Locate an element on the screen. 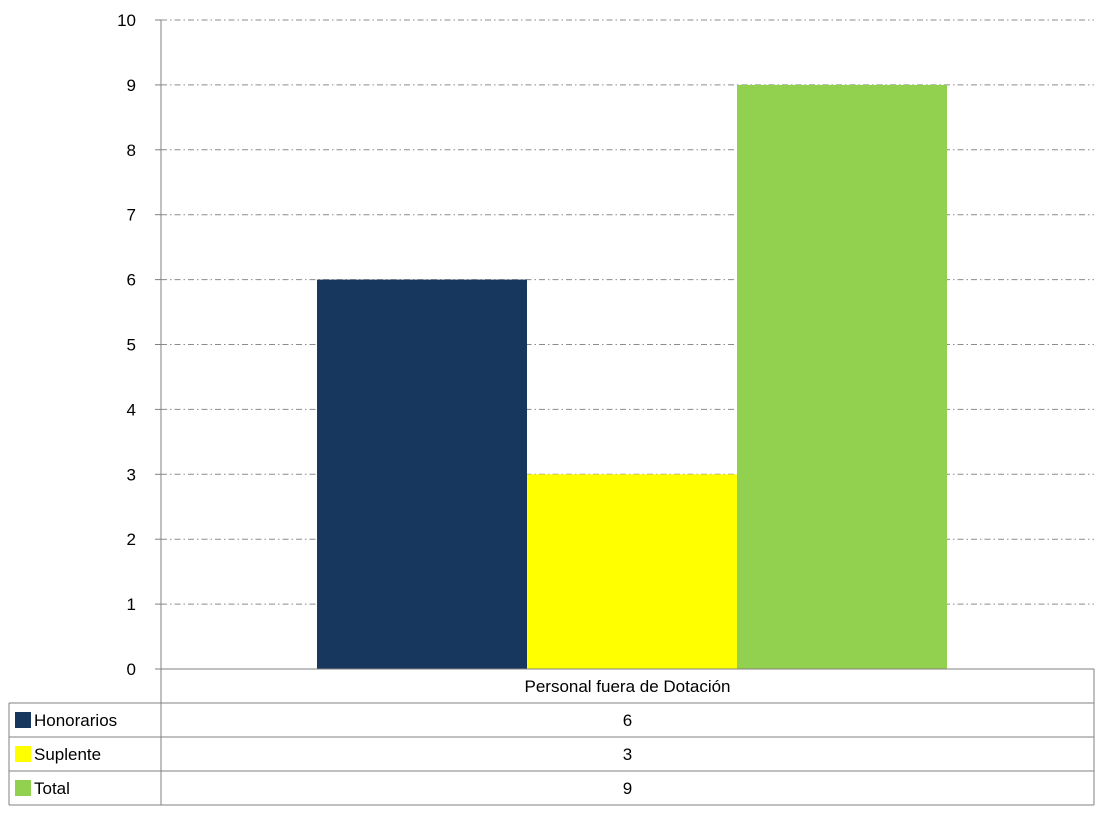  y-tick-label: 2 is located at coordinates (131, 539).